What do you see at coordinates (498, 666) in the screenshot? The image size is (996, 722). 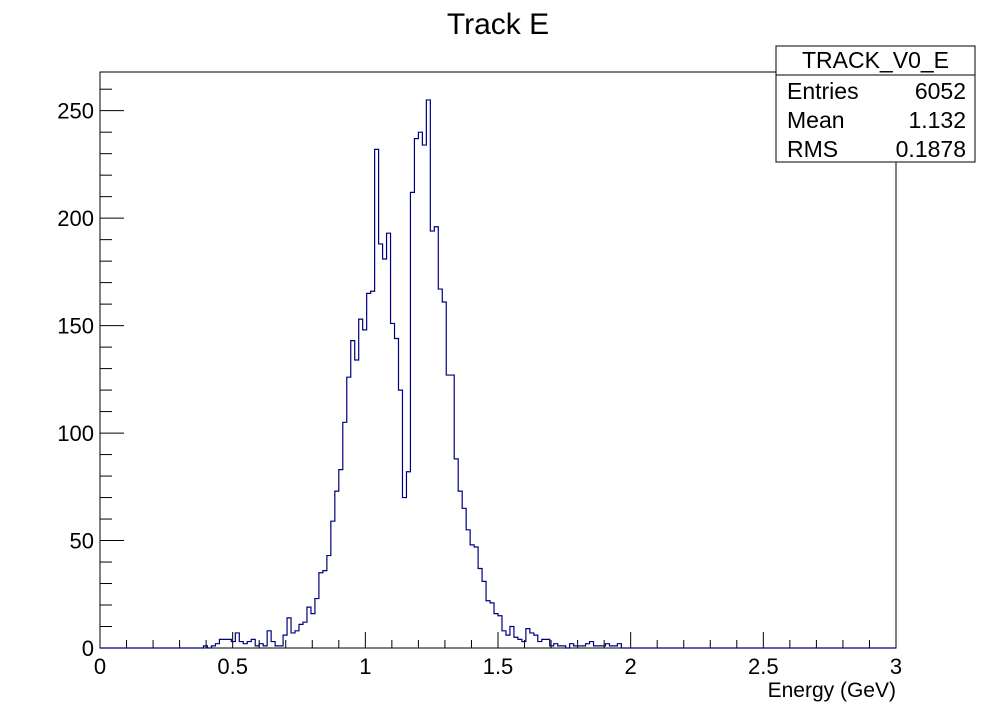 I see `x-tick-label: 1.5` at bounding box center [498, 666].